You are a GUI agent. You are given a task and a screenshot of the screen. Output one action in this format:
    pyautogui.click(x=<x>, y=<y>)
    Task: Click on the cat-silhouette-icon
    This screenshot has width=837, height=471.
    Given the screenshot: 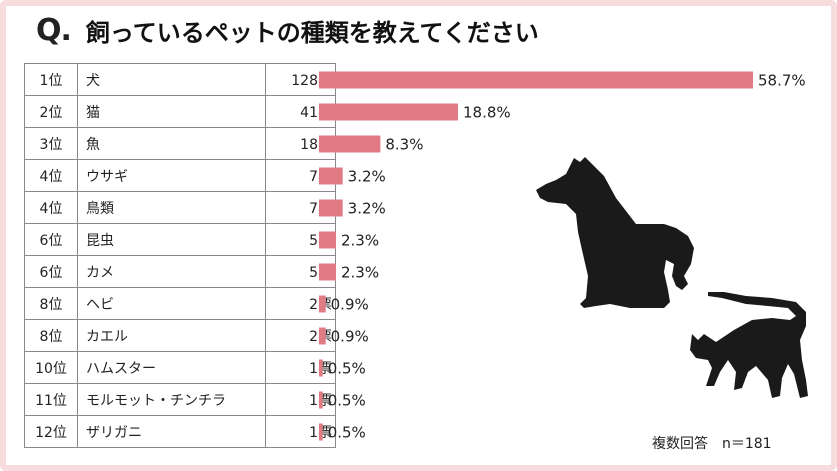 What is the action you would take?
    pyautogui.click(x=749, y=345)
    